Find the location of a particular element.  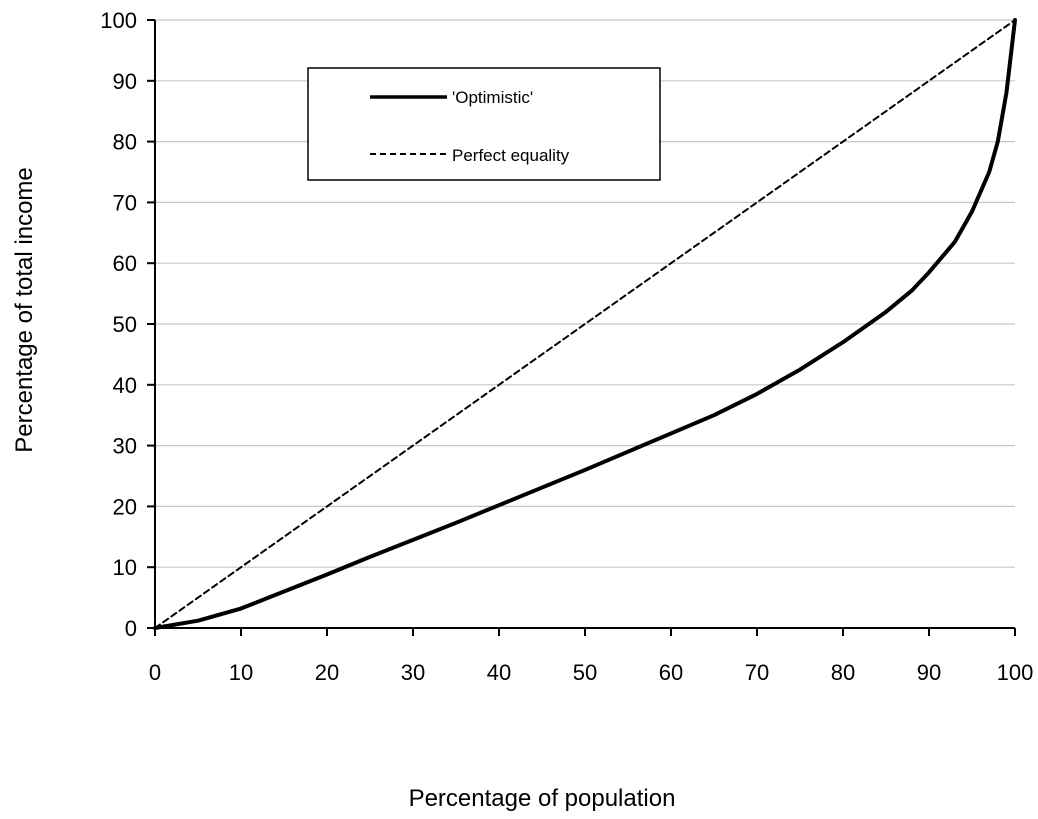

y-tick-label-80: 80 is located at coordinates (125, 142).